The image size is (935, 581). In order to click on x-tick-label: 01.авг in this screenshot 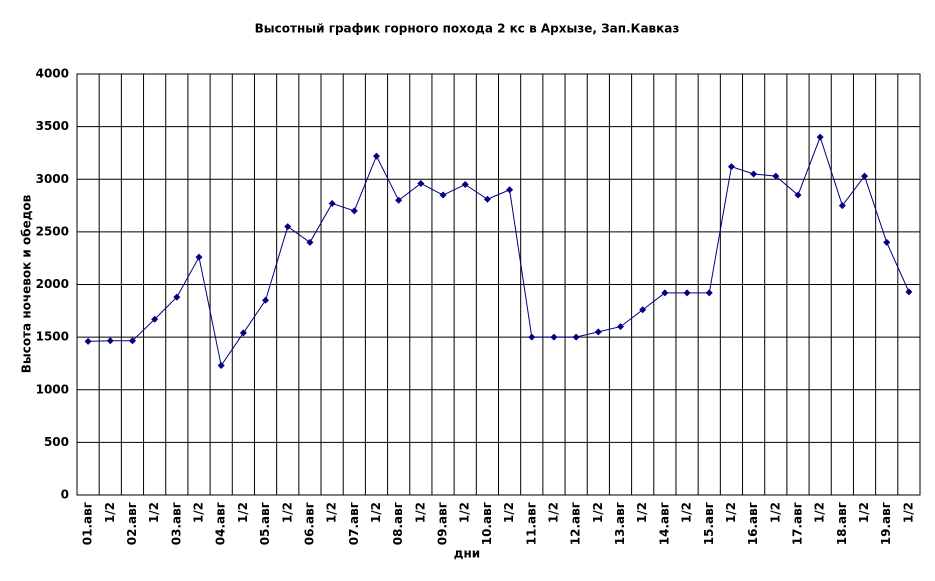, I will do `click(88, 523)`.